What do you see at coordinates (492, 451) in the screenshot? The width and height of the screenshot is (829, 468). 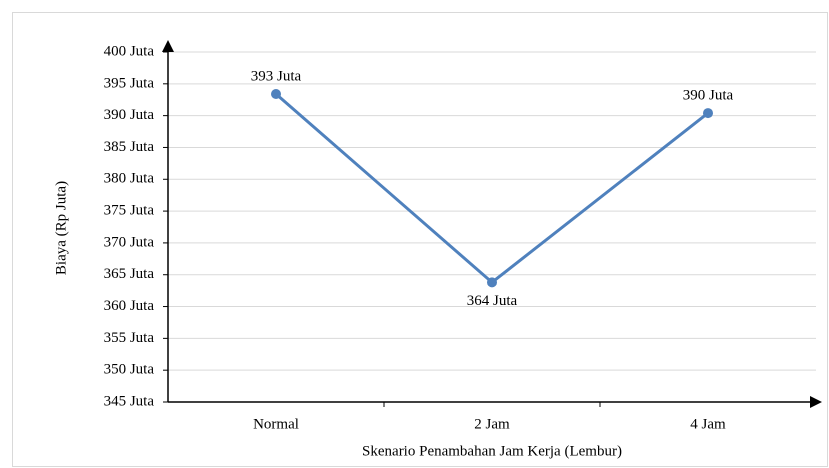 I see `x-axis-title: Skenario Penambahan Jam Kerja (Lembur)` at bounding box center [492, 451].